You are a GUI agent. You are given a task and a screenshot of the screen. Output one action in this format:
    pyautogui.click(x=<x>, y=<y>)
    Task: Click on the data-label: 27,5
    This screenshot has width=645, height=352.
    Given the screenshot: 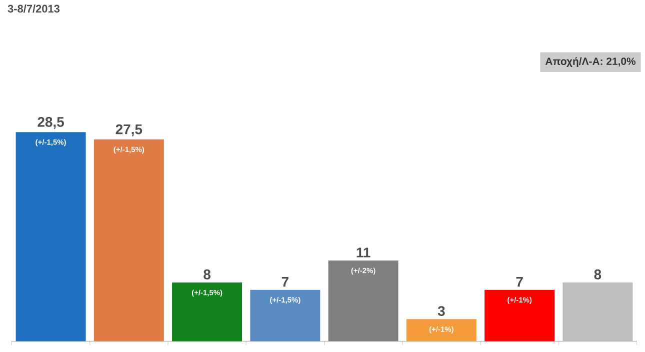 What is the action you would take?
    pyautogui.click(x=129, y=130)
    